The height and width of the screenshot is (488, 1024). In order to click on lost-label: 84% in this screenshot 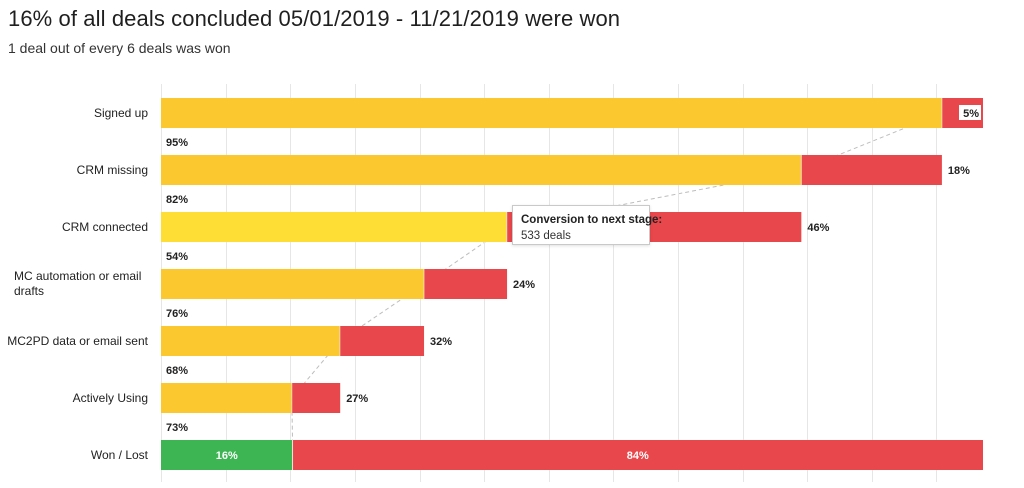, I will do `click(638, 456)`.